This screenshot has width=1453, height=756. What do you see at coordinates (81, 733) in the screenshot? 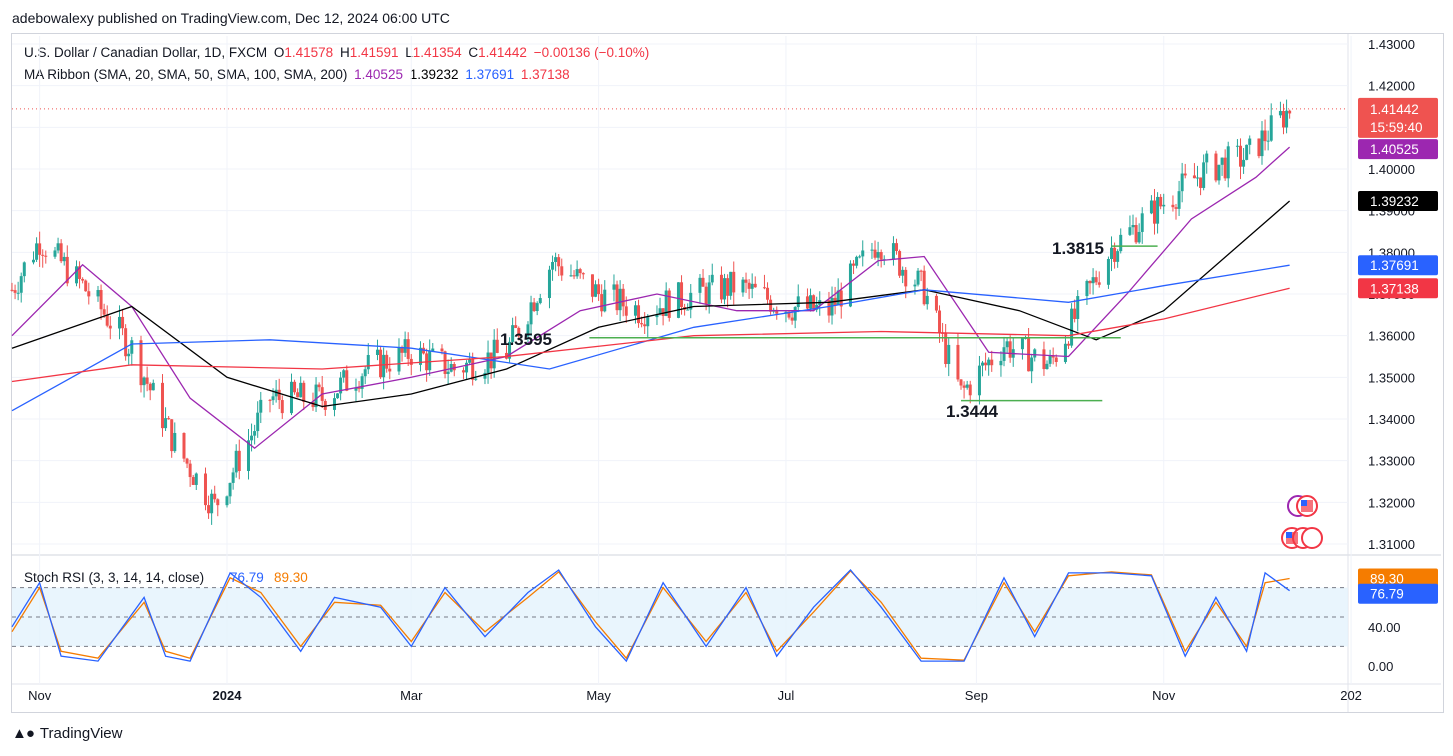
I see `tradingview-brand: TradingView` at bounding box center [81, 733].